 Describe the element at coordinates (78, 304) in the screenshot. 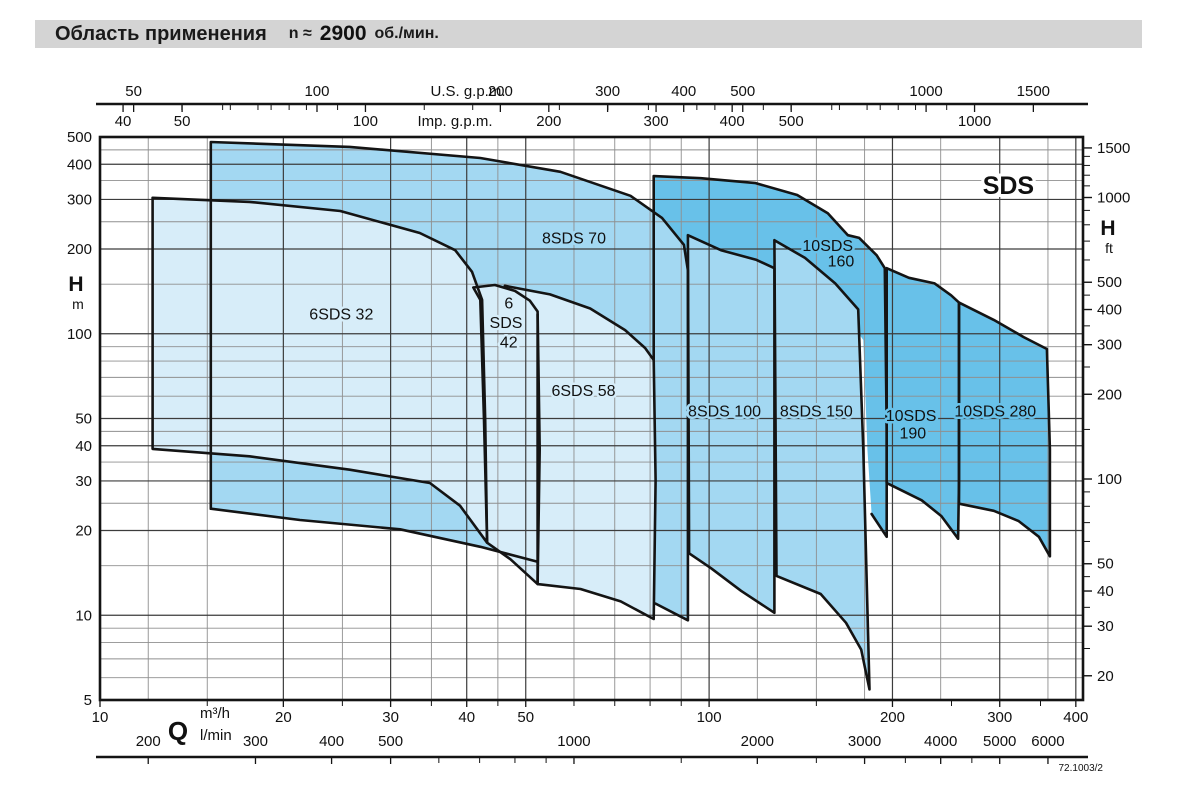

I see `head-m-unit-label: m` at that location.